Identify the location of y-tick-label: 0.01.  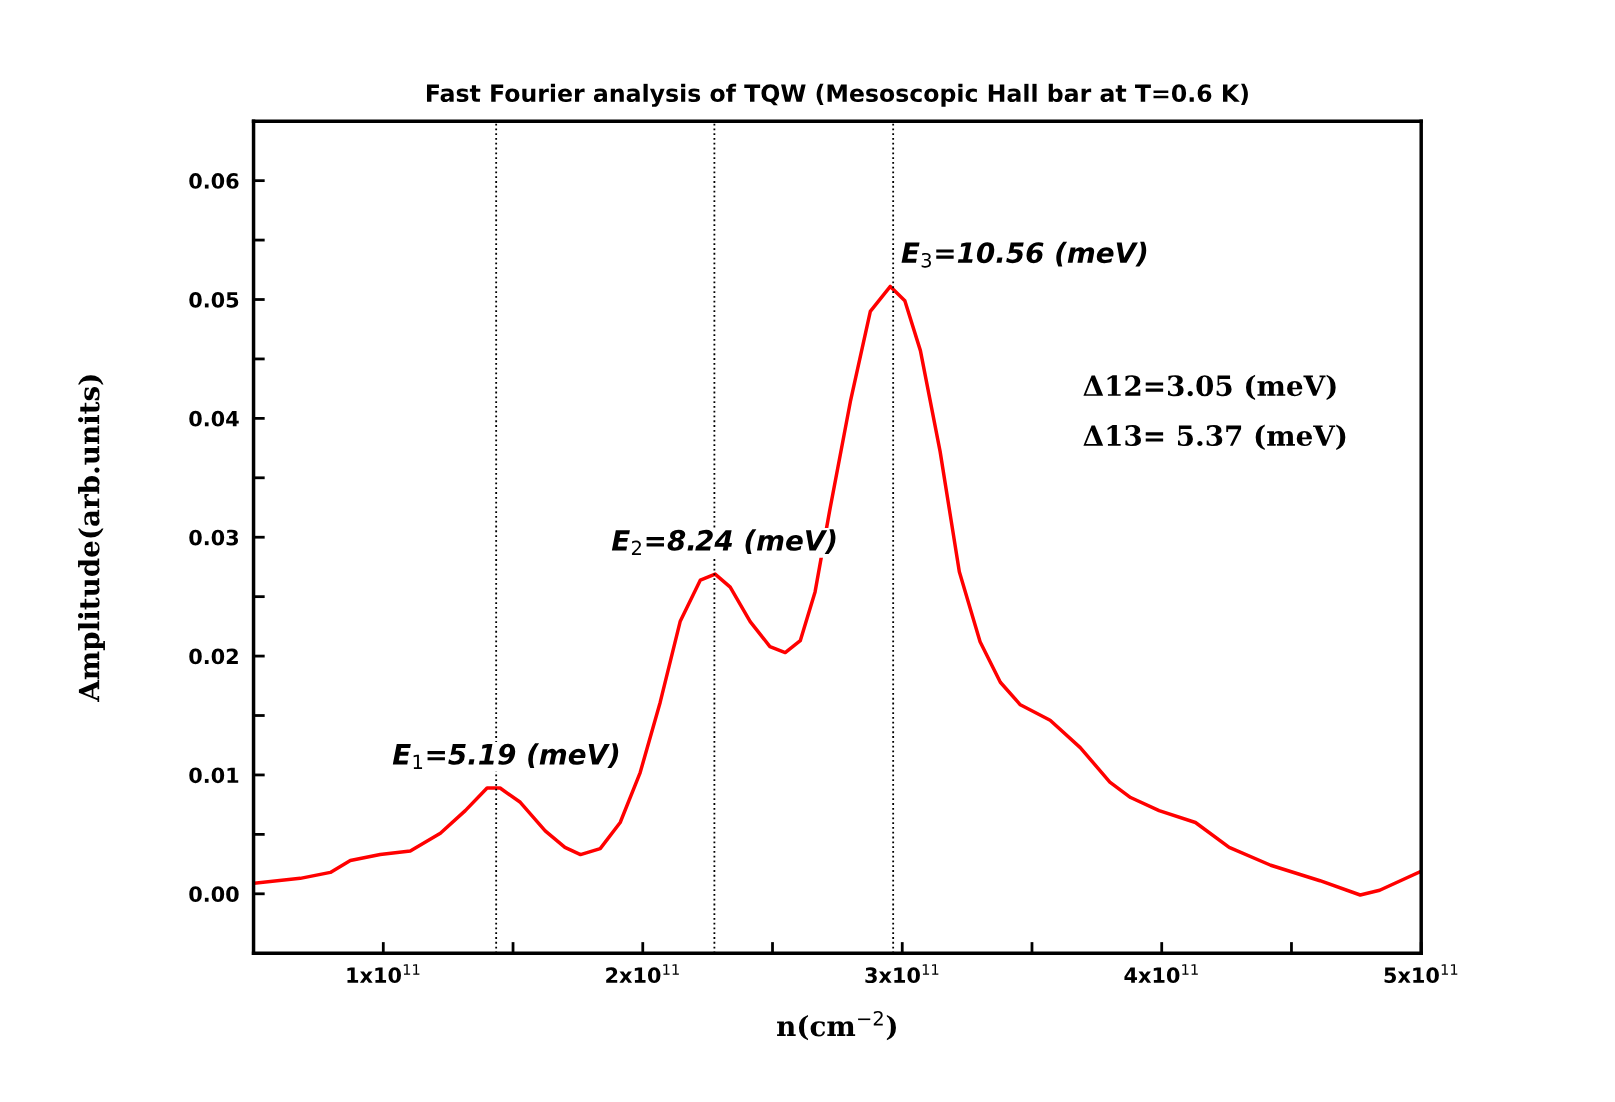
(214, 775).